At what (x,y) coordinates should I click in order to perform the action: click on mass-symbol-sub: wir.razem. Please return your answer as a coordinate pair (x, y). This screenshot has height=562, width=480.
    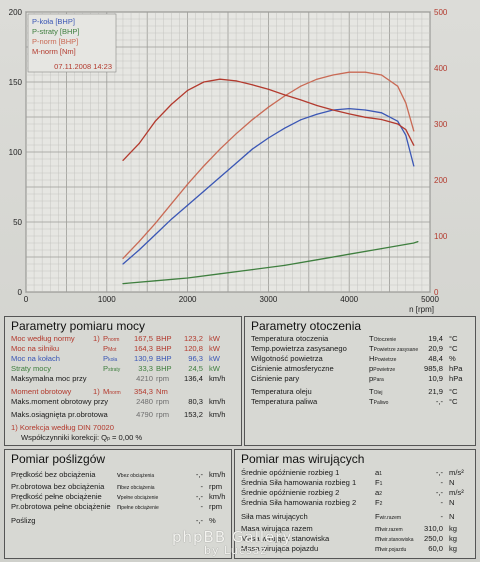
    Looking at the image, I should click on (392, 530).